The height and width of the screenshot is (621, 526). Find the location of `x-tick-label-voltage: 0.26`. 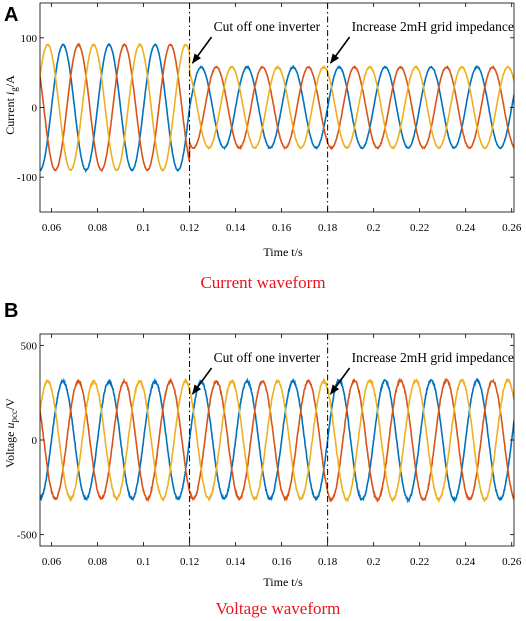

x-tick-label-voltage: 0.26 is located at coordinates (512, 562).